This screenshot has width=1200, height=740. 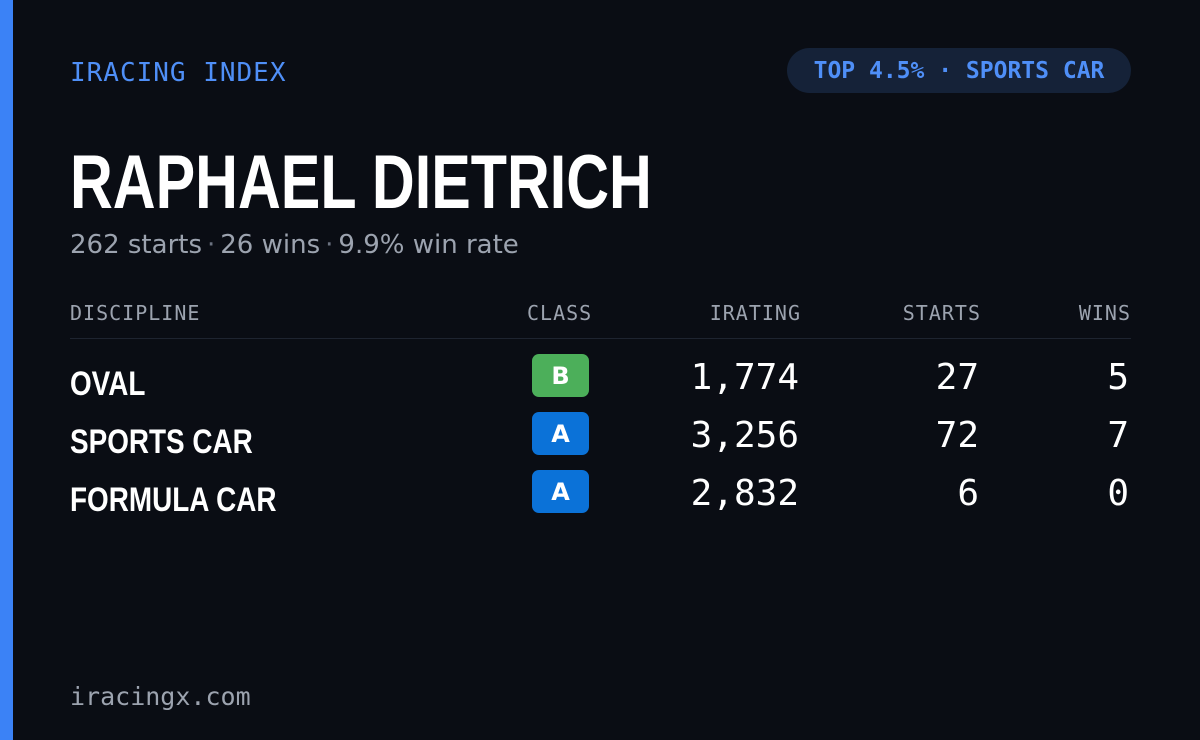 What do you see at coordinates (6, 370) in the screenshot?
I see `accent-bar` at bounding box center [6, 370].